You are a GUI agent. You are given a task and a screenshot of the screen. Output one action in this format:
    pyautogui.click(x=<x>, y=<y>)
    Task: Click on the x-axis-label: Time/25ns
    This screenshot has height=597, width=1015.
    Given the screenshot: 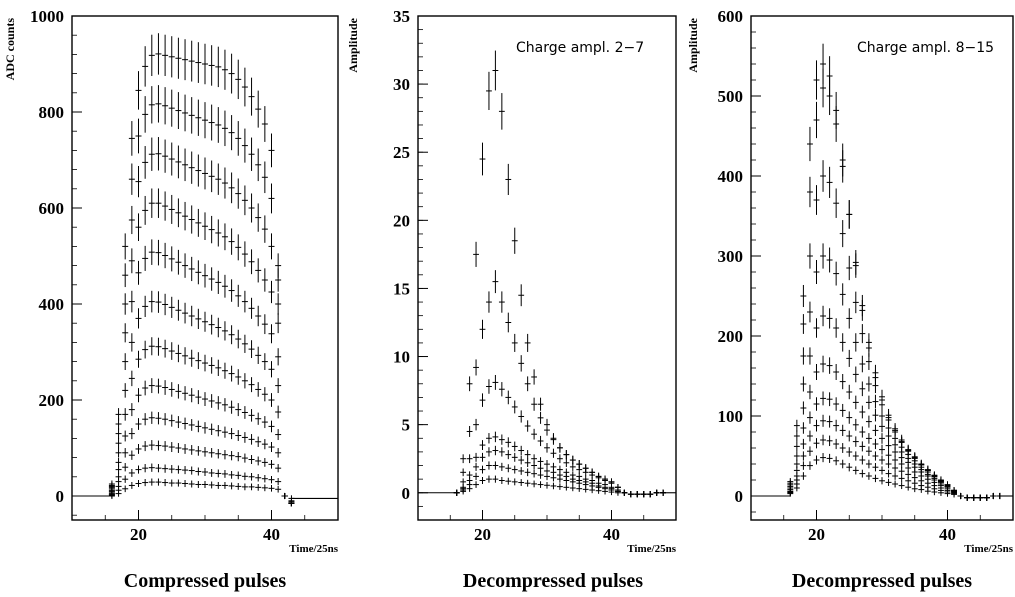 What is the action you would take?
    pyautogui.click(x=313, y=549)
    